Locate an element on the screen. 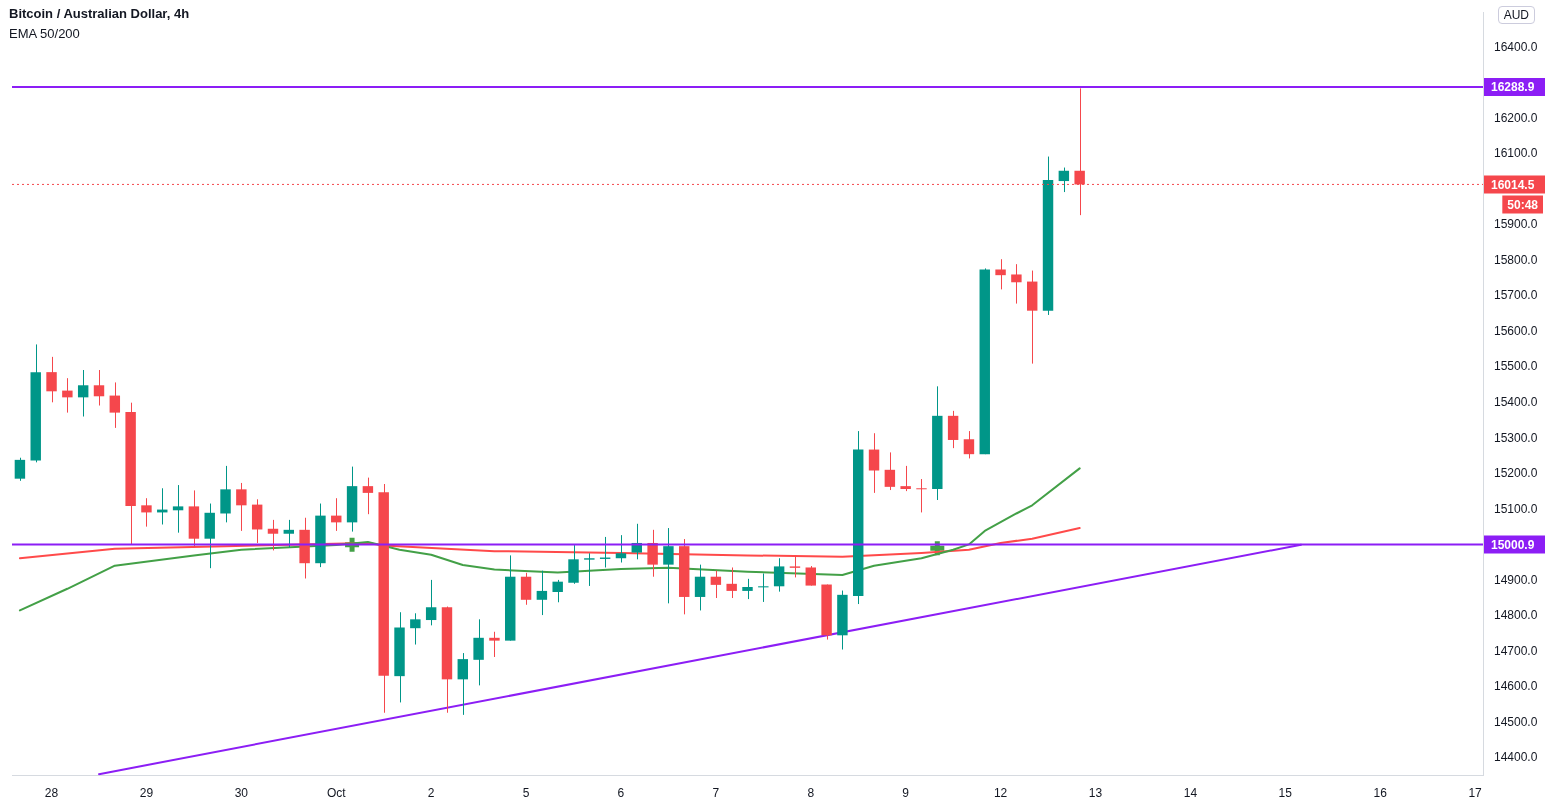 The width and height of the screenshot is (1545, 812). x-tick-label: 28 is located at coordinates (51, 793).